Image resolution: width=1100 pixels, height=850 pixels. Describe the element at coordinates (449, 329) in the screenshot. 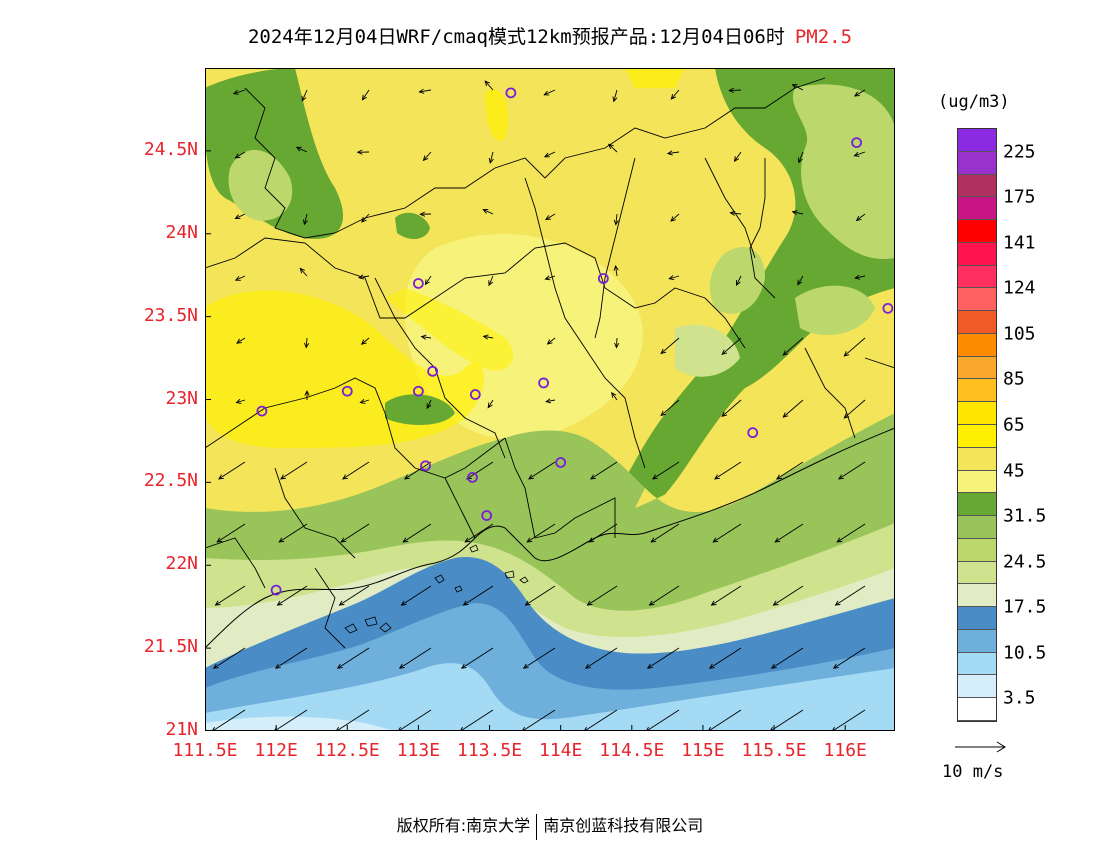

I see `field-yellow-mid` at that location.